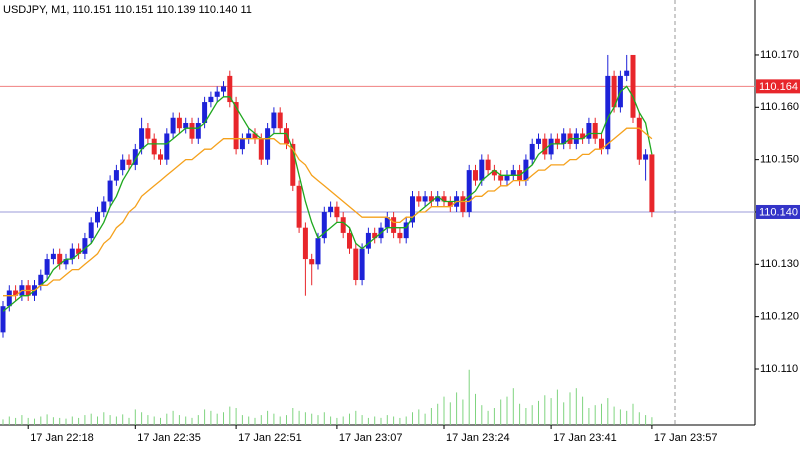 The height and width of the screenshot is (450, 800). I want to click on y-tick-label: 110.150, so click(779, 160).